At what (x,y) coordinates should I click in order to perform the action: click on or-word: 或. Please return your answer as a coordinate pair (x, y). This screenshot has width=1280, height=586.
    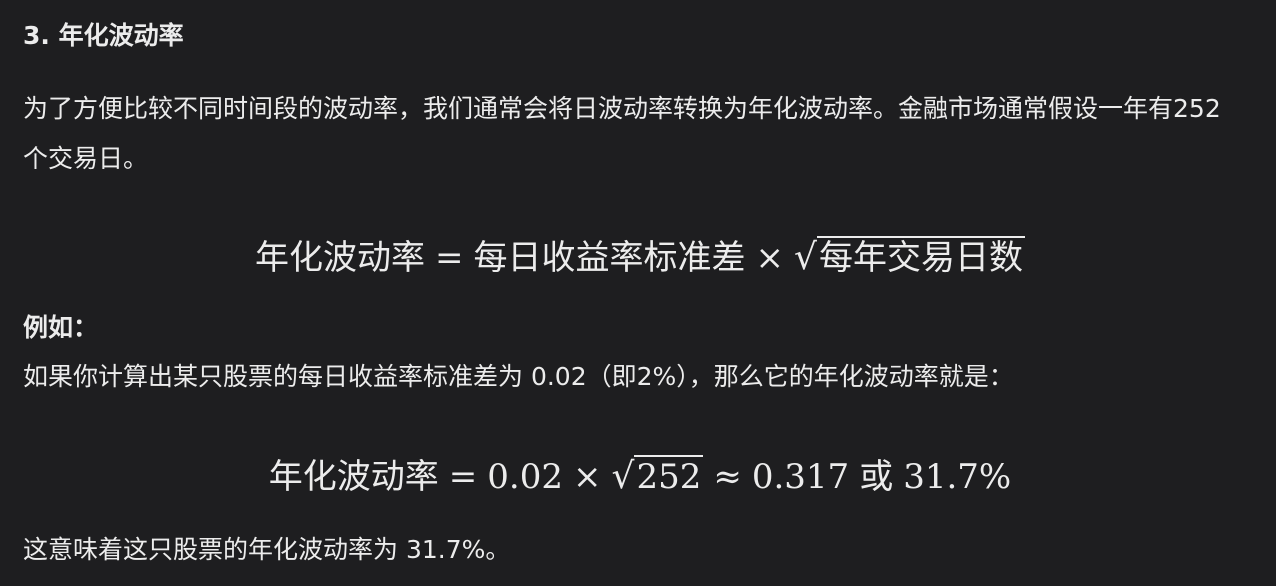
    Looking at the image, I should click on (876, 477).